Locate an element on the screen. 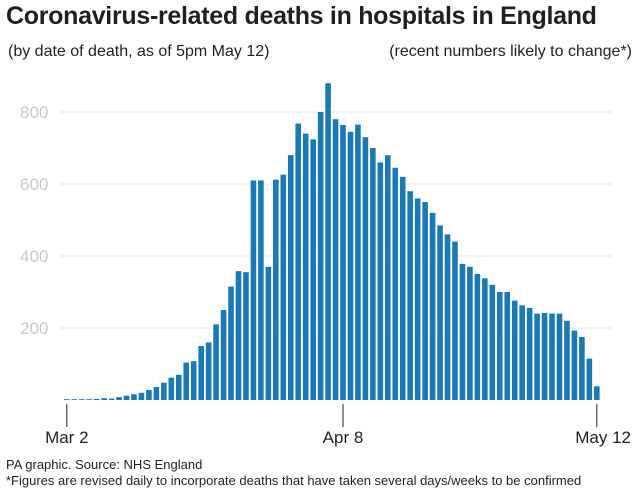 The height and width of the screenshot is (494, 640). x-tick-label: Apr 8 is located at coordinates (343, 437).